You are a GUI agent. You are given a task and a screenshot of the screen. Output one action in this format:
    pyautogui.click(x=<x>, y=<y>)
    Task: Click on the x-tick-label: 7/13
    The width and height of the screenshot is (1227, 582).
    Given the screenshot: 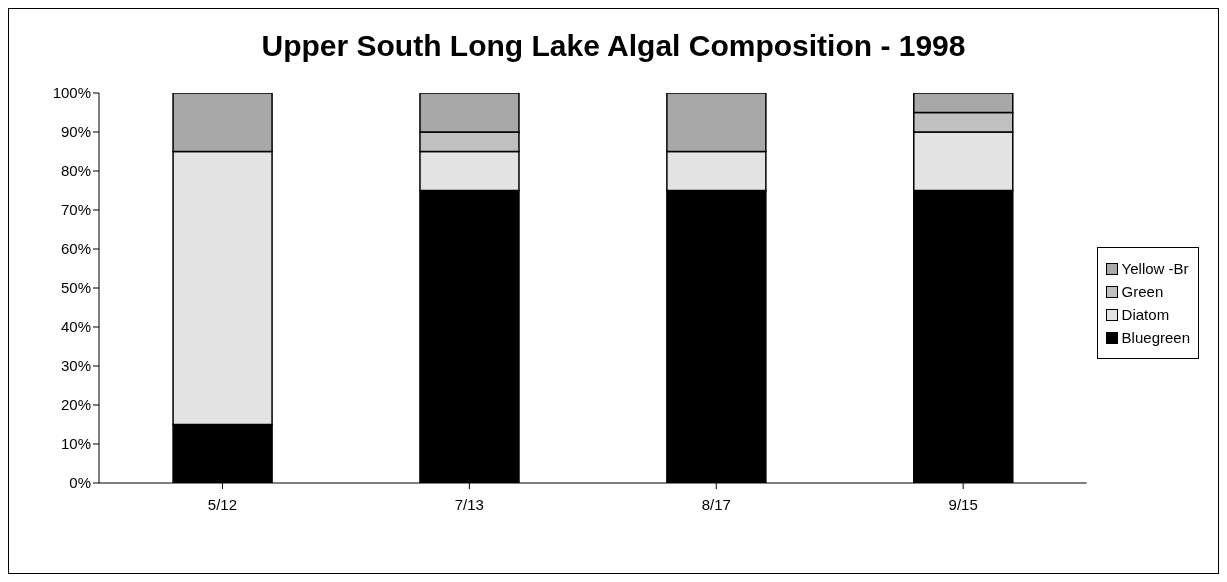 What is the action you would take?
    pyautogui.click(x=469, y=504)
    